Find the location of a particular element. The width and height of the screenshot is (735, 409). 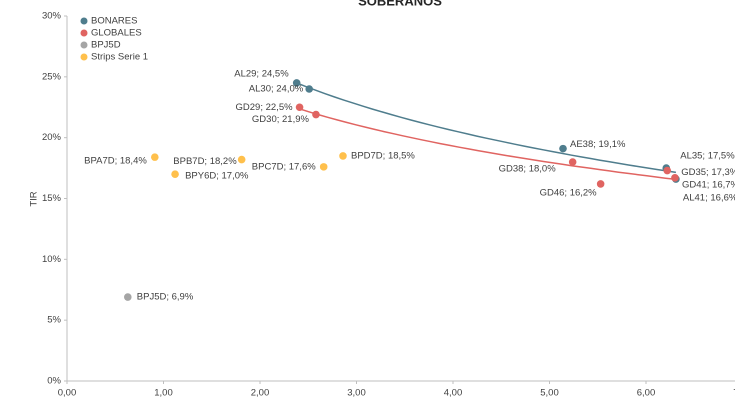

y-tick-label: 15% is located at coordinates (52, 198).